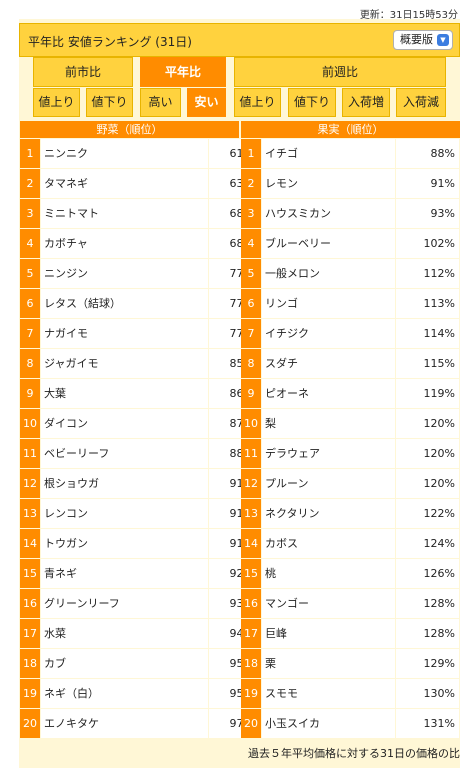 This screenshot has width=460, height=768. What do you see at coordinates (30, 393) in the screenshot?
I see `rank-number: 9` at bounding box center [30, 393].